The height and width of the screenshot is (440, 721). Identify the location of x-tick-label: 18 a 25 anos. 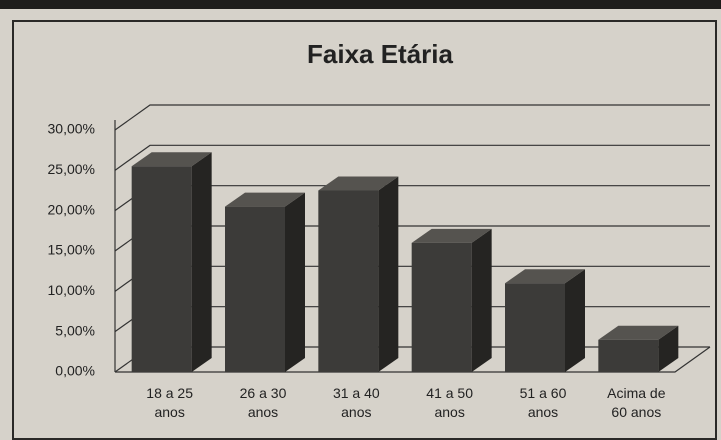
(170, 402).